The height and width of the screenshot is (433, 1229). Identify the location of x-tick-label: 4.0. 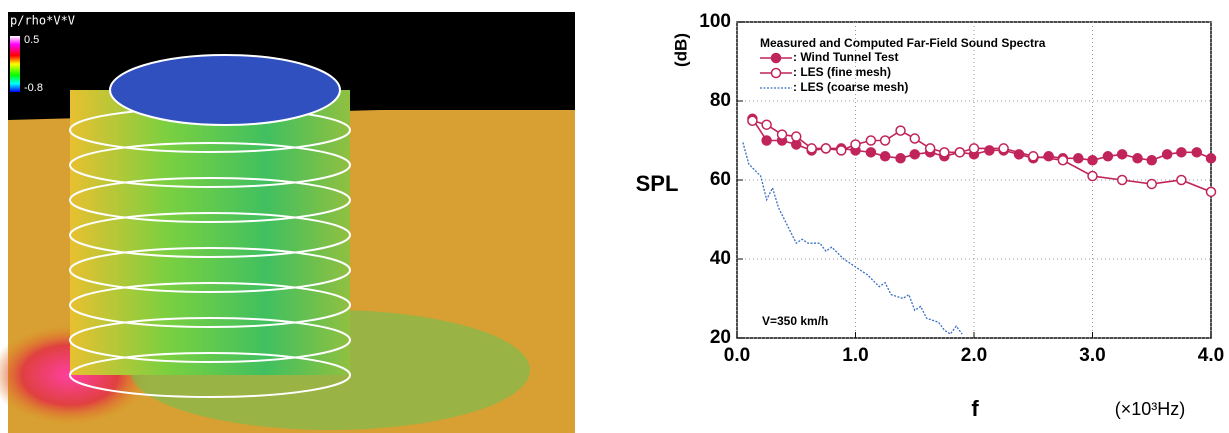
(1211, 355).